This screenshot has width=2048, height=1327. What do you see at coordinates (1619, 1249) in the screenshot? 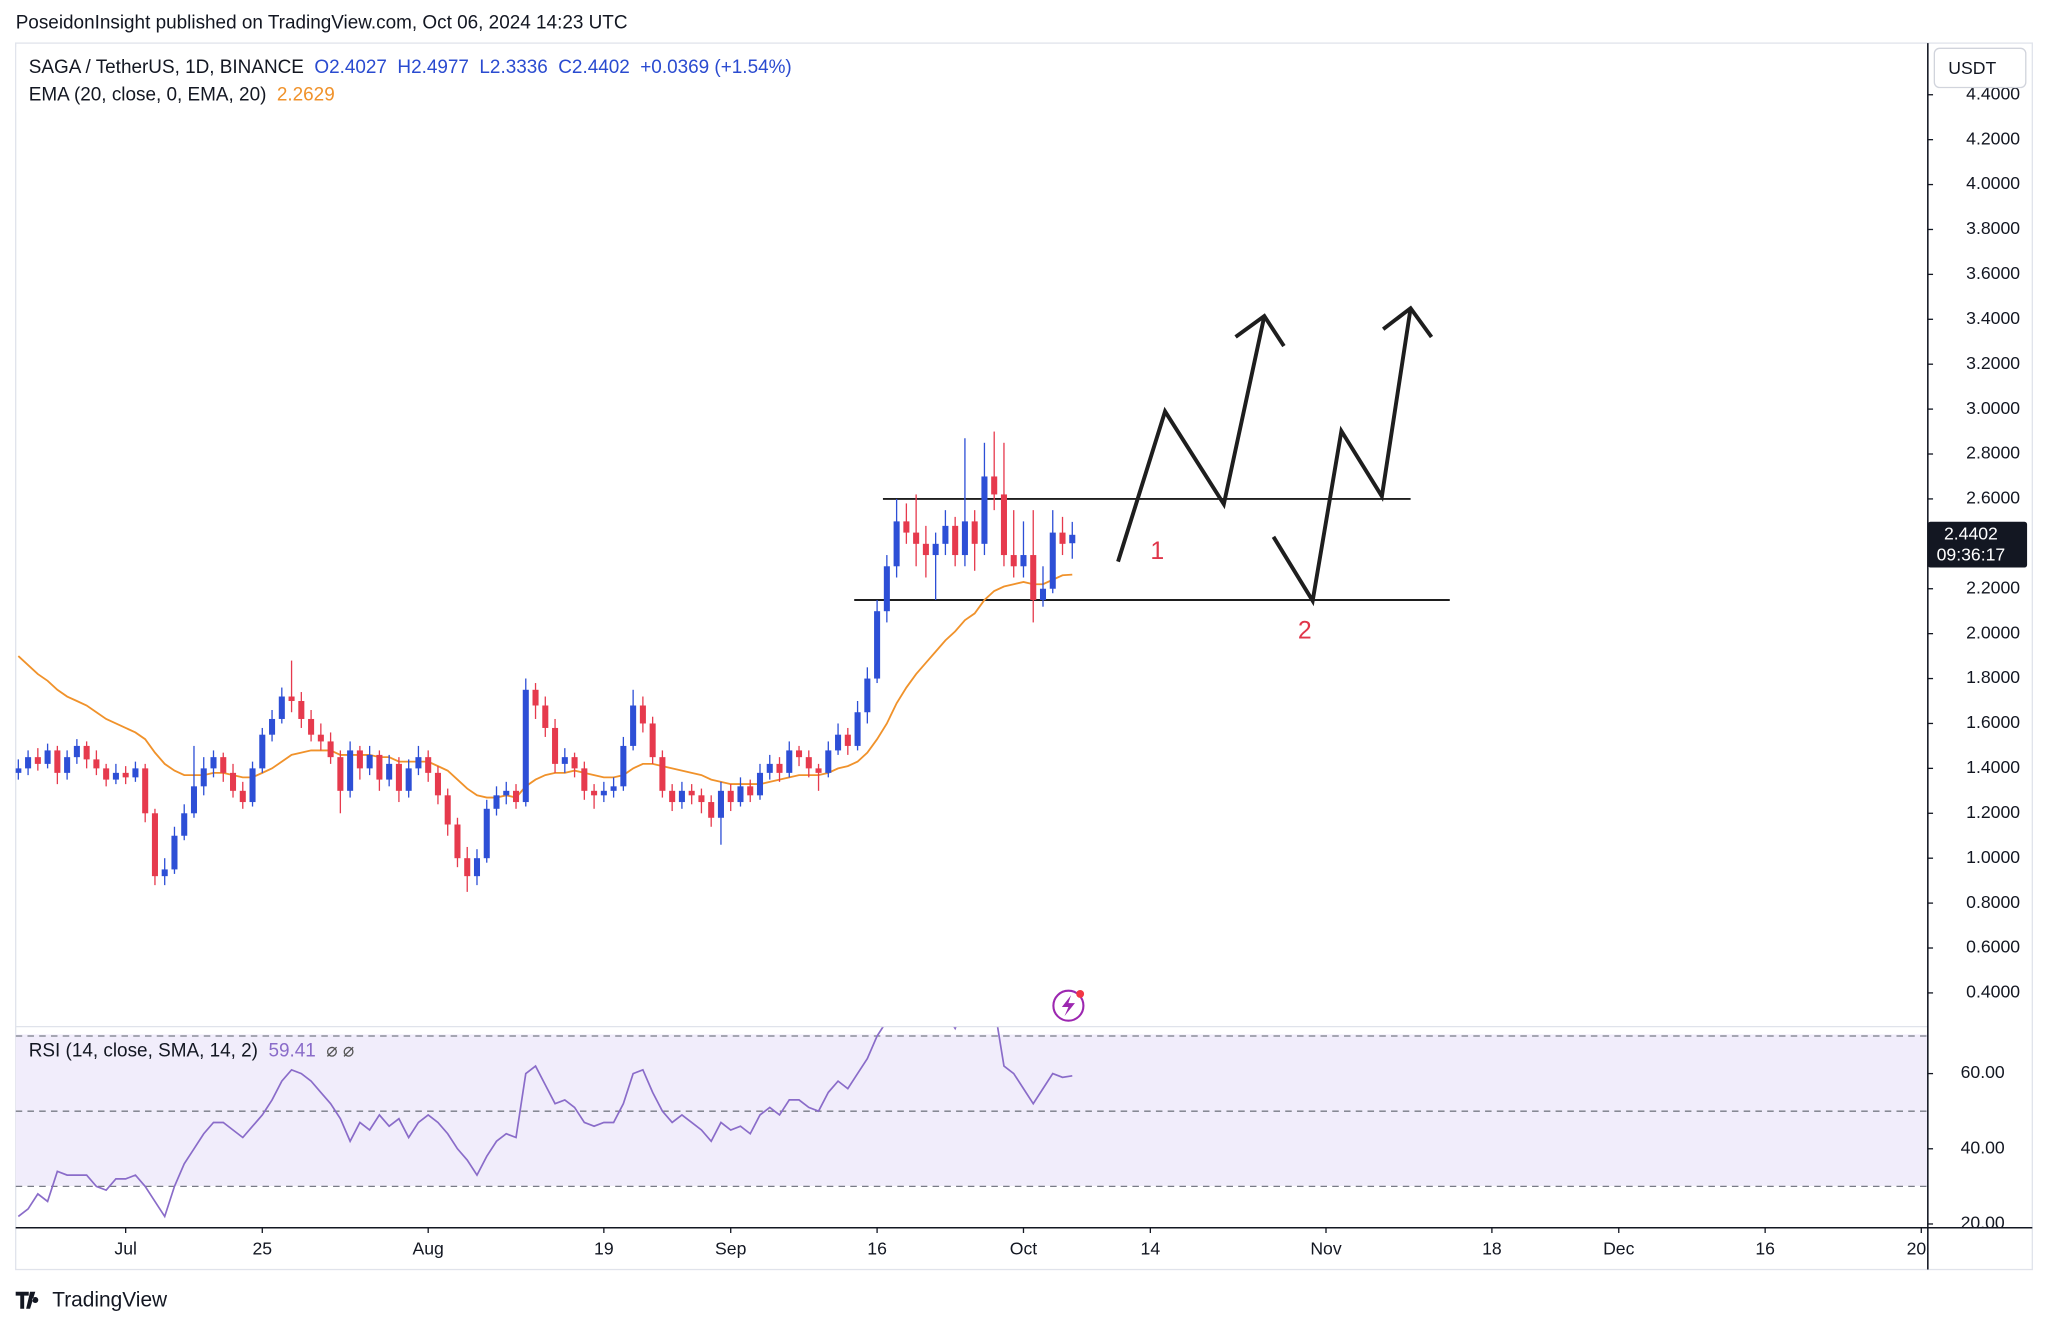
I see `x-tick-label: Dec` at bounding box center [1619, 1249].